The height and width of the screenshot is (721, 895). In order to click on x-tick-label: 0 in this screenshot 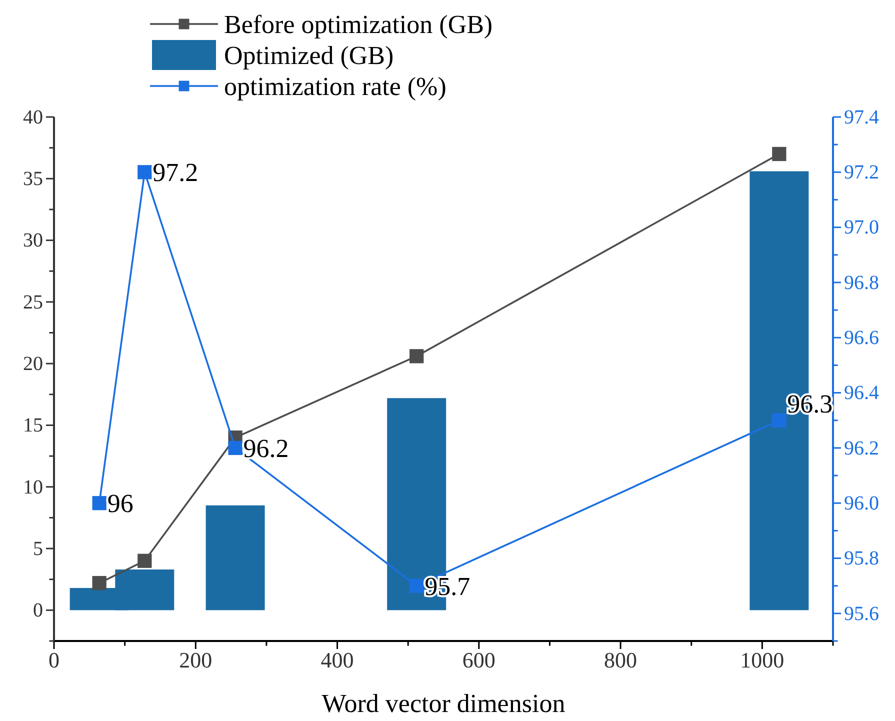, I will do `click(54, 660)`.